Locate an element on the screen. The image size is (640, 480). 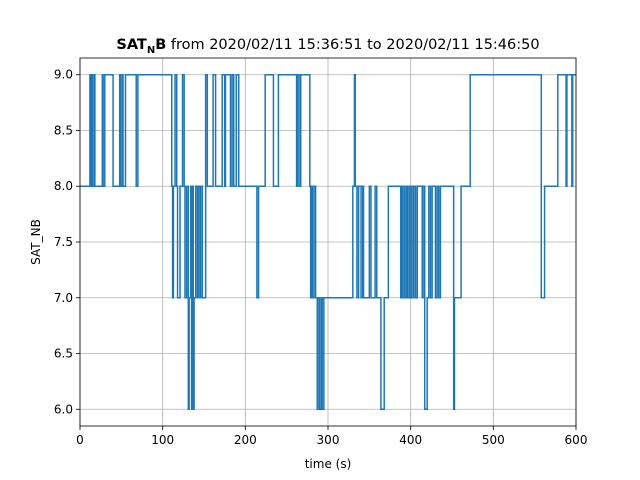
y-tick-label: 6.0 is located at coordinates (63, 409).